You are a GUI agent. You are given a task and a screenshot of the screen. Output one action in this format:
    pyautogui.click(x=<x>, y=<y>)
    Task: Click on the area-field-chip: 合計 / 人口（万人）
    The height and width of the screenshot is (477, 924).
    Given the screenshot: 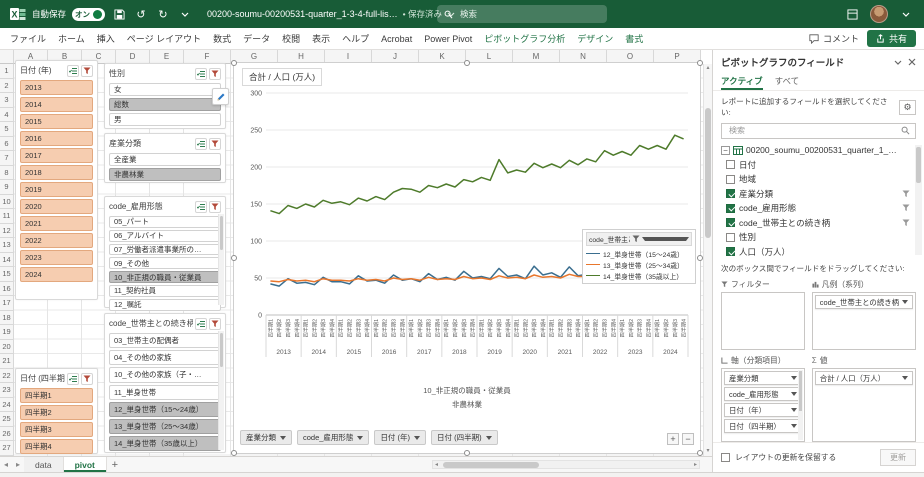 What is the action you would take?
    pyautogui.click(x=863, y=378)
    